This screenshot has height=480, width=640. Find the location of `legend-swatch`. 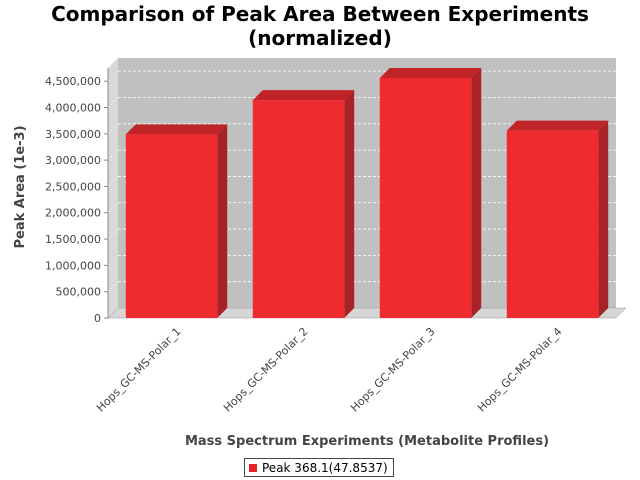

legend-swatch is located at coordinates (253, 467).